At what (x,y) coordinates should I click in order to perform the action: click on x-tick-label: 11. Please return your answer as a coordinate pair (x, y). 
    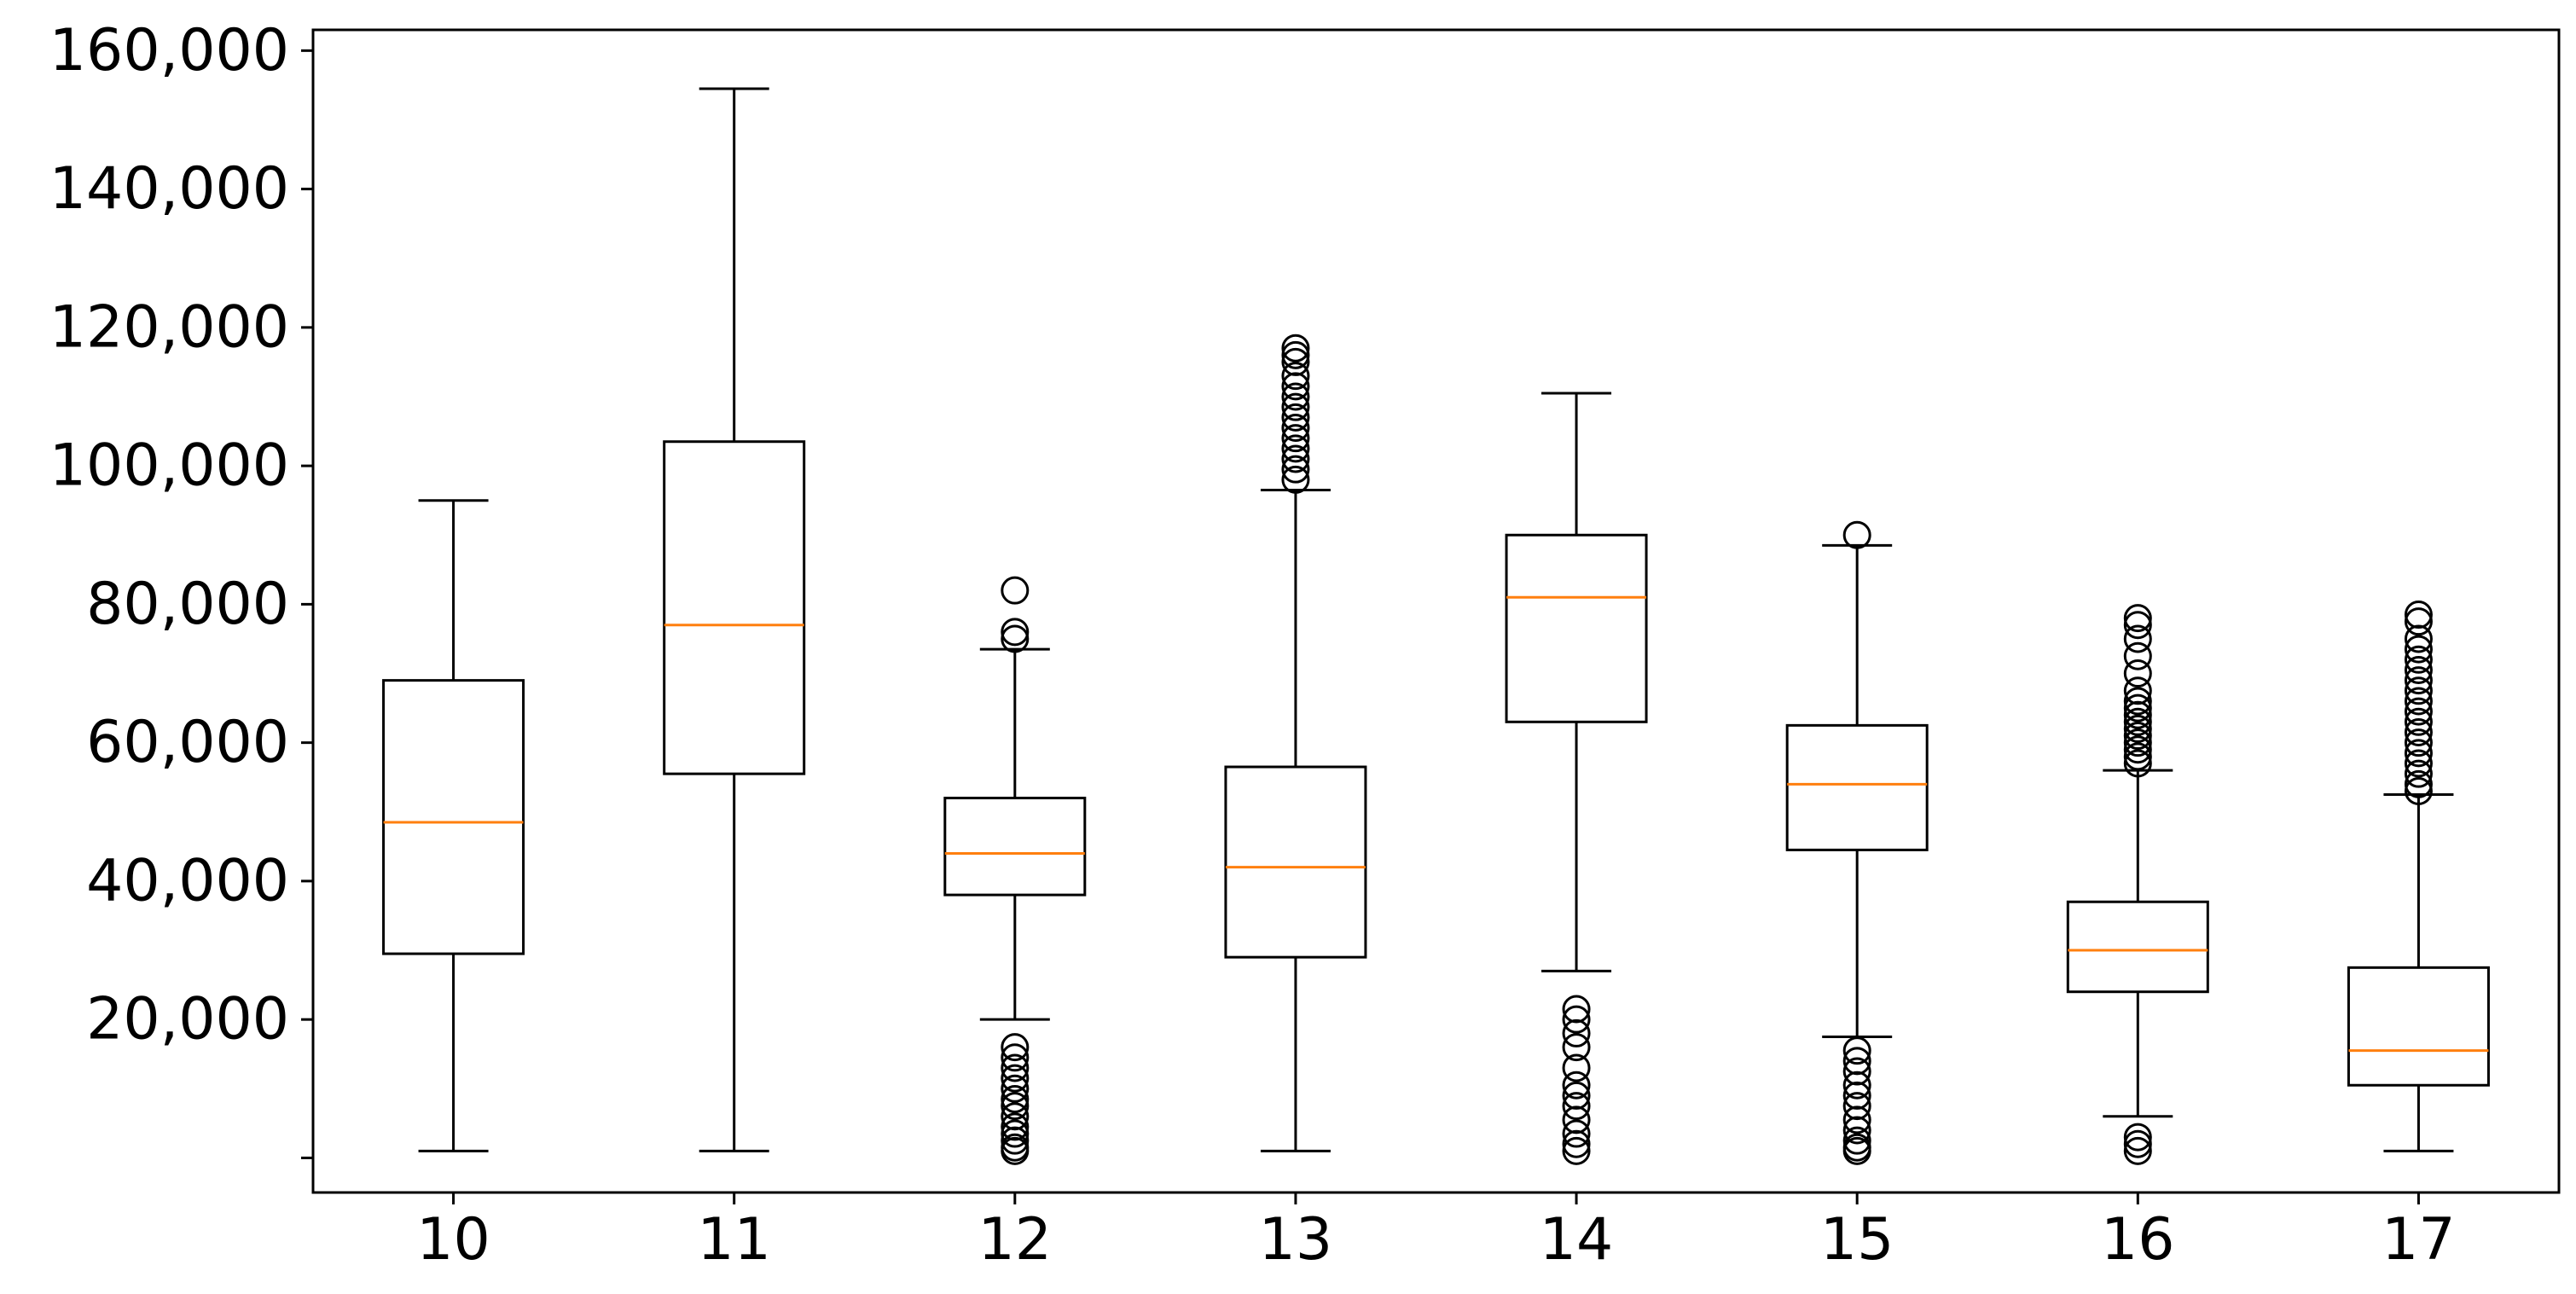
    Looking at the image, I should click on (734, 1240).